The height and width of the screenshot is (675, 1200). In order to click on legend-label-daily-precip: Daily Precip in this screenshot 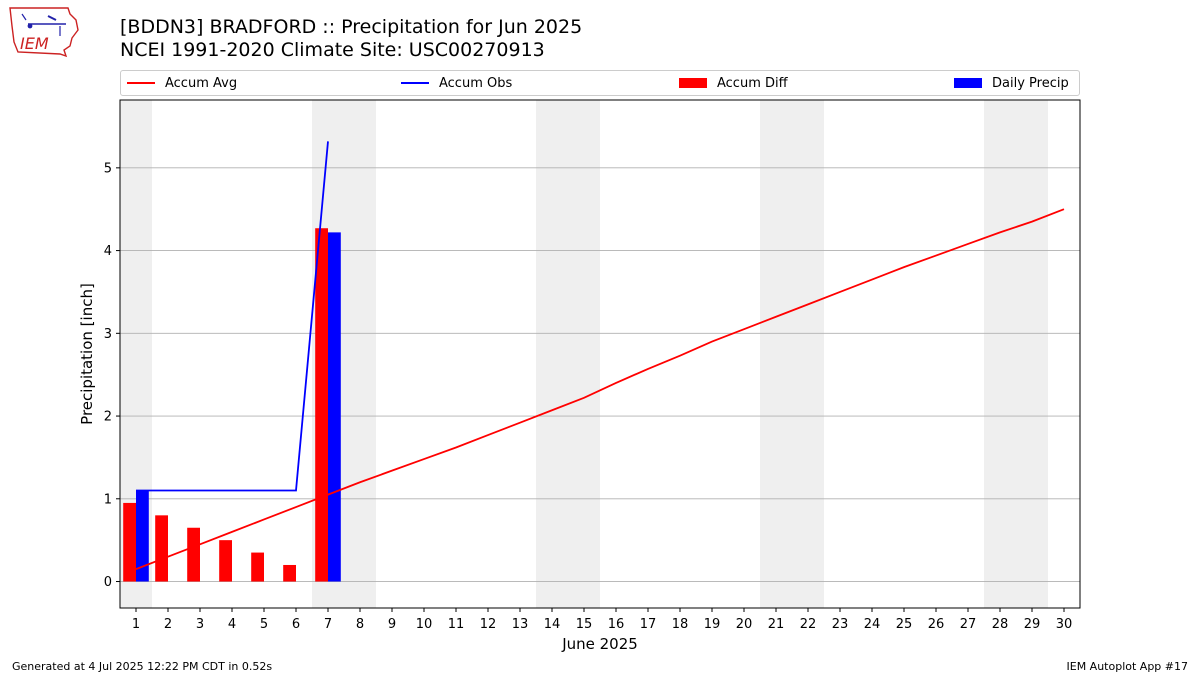, I will do `click(1030, 83)`.